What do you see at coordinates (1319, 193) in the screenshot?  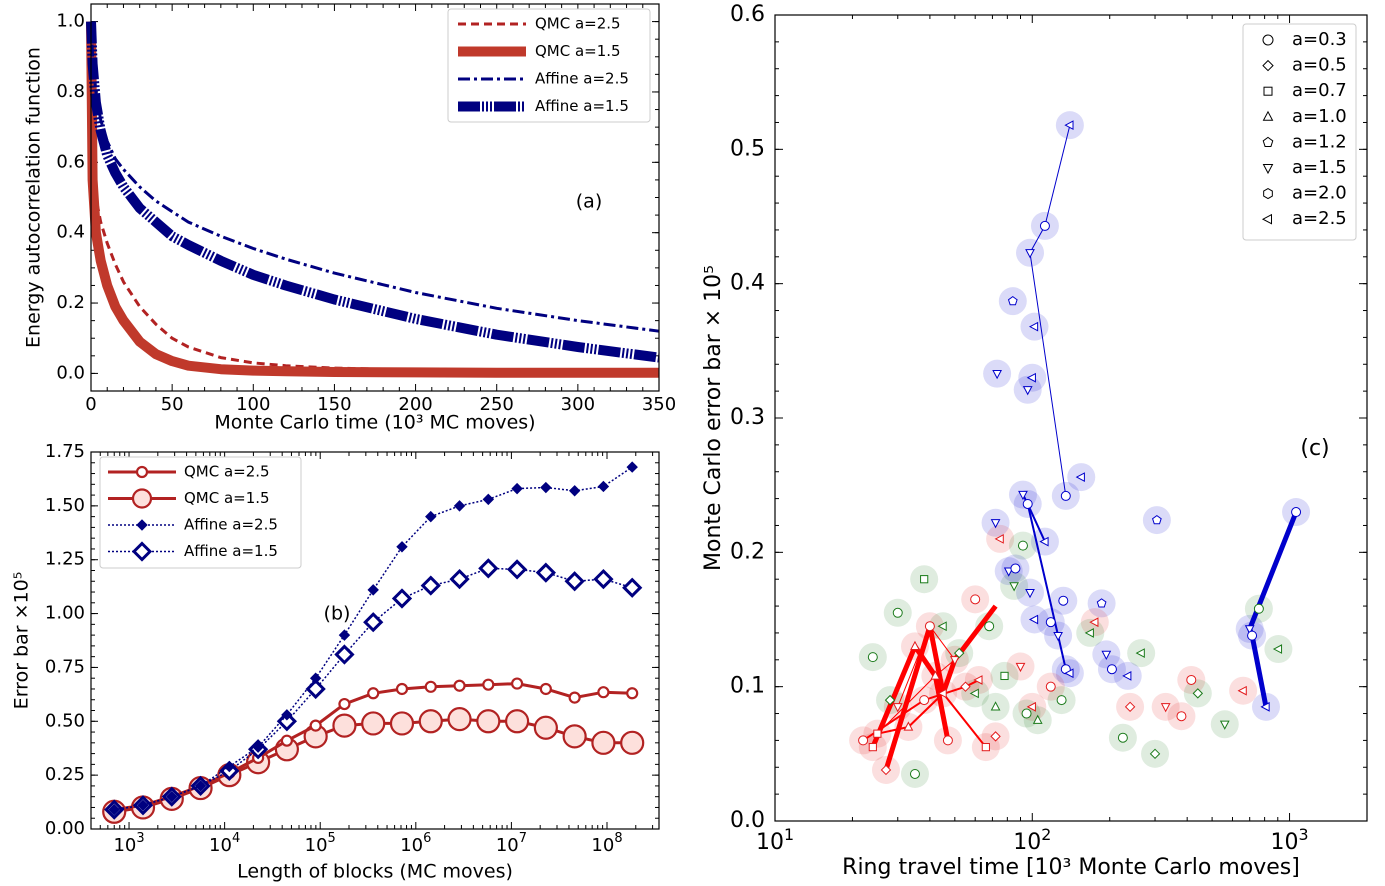 I see `legend-label: a=2.0` at bounding box center [1319, 193].